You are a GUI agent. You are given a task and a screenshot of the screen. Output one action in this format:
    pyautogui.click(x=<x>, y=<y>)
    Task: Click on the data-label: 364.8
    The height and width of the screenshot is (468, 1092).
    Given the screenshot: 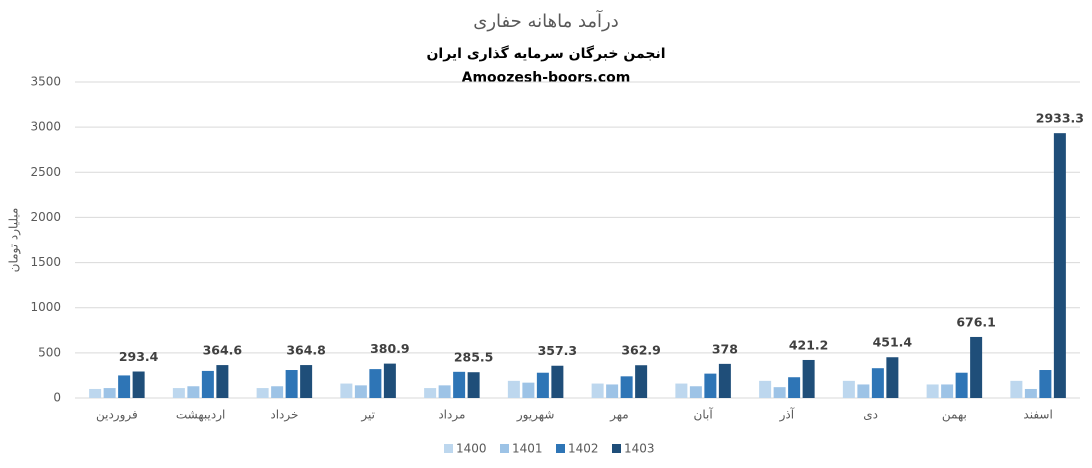 What is the action you would take?
    pyautogui.click(x=306, y=350)
    